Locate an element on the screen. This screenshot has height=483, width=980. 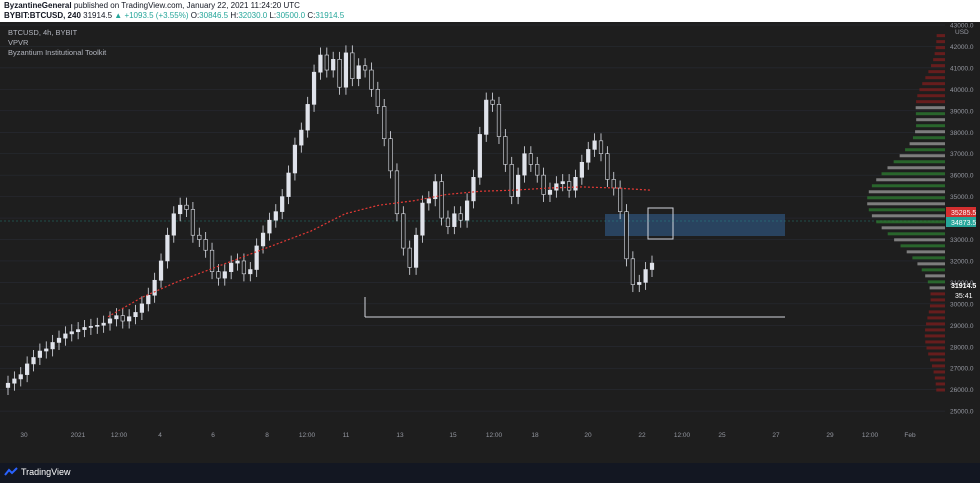
price-tick-label: 29000.0 is located at coordinates (962, 326).